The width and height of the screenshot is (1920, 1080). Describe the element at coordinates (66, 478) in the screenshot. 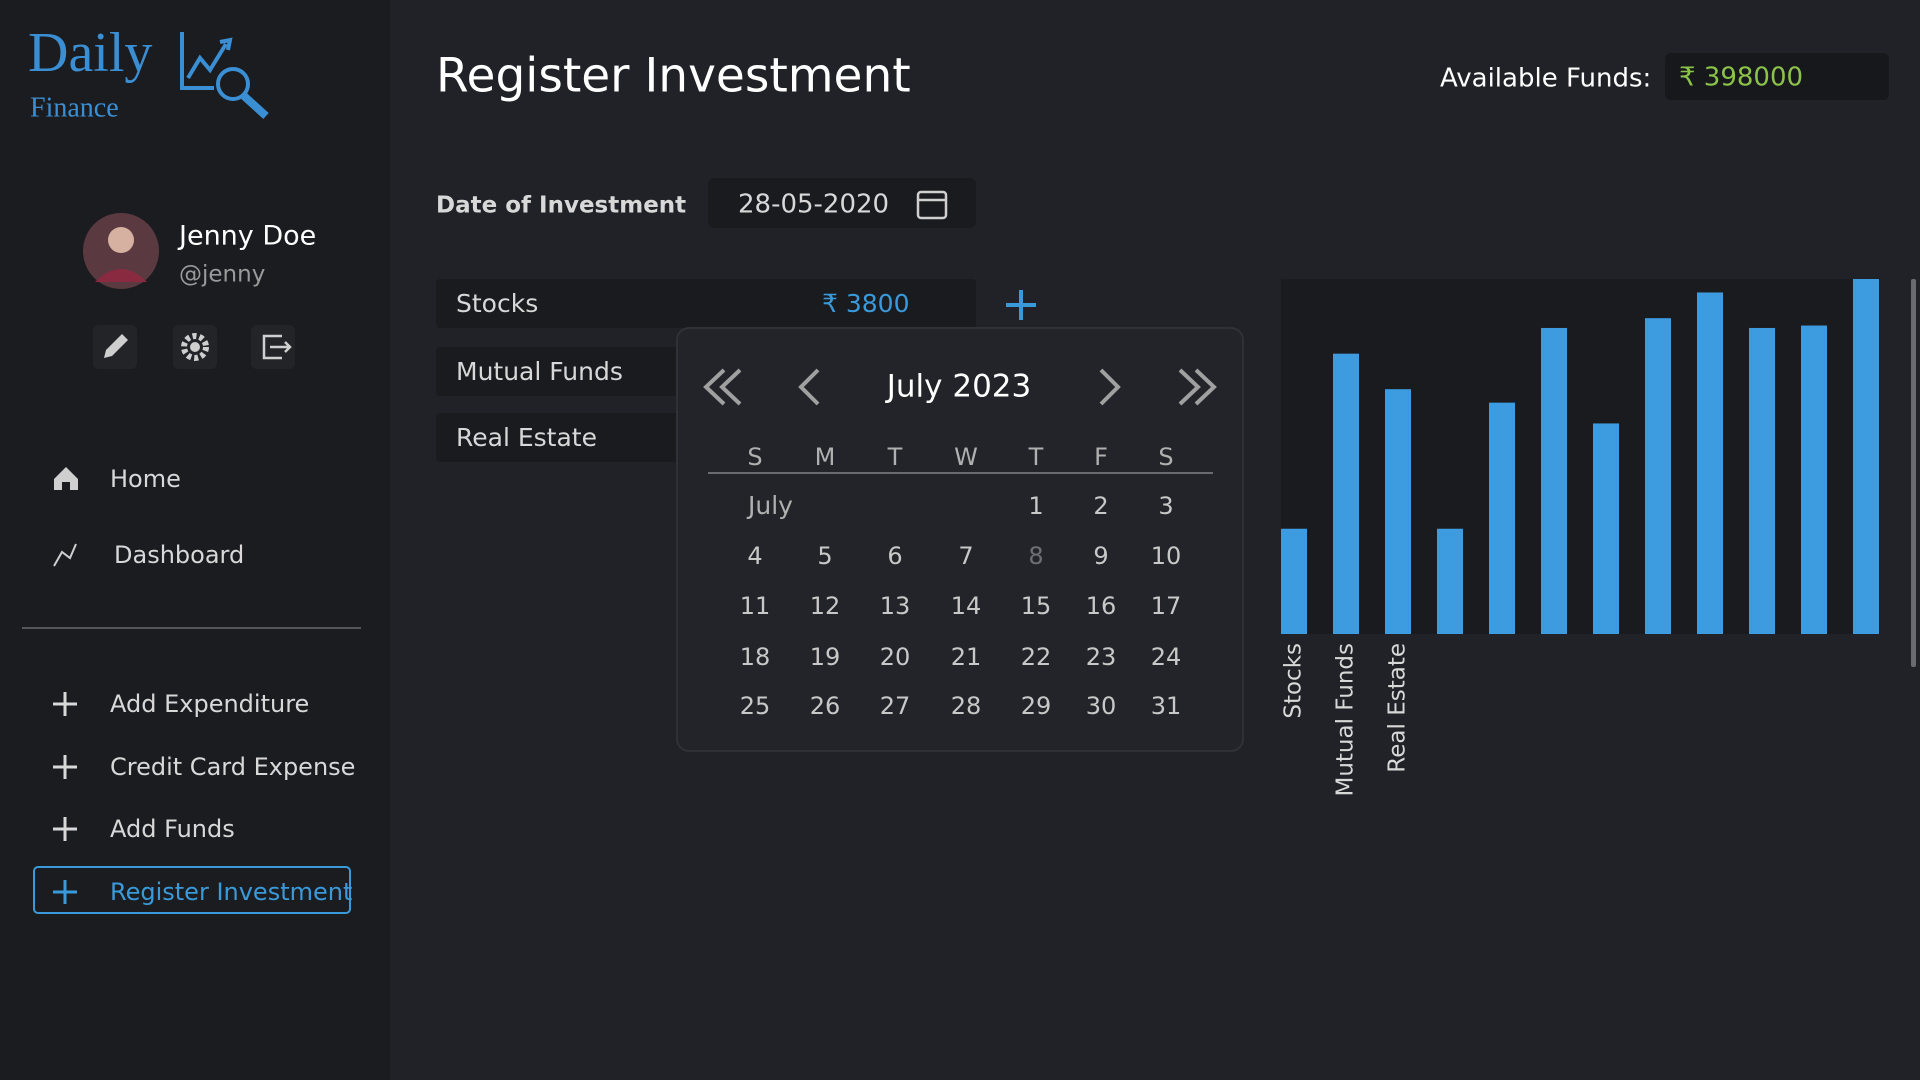

I see `home-icon` at that location.